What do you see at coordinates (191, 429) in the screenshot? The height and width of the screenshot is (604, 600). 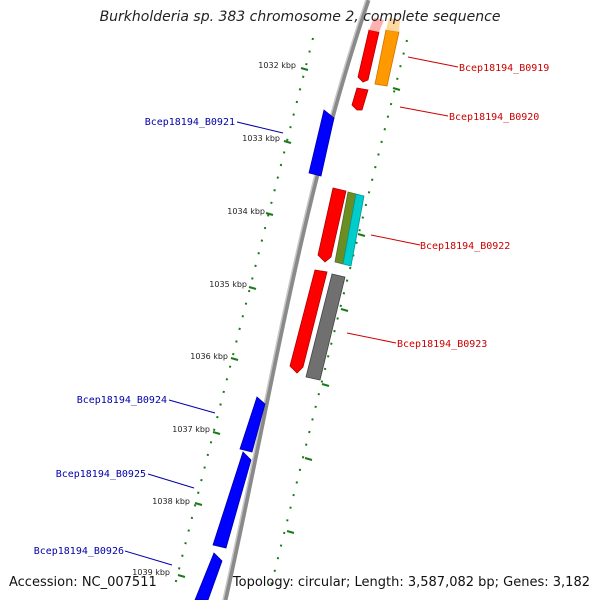 I see `kbp-label-1037: 1037 kbp` at bounding box center [191, 429].